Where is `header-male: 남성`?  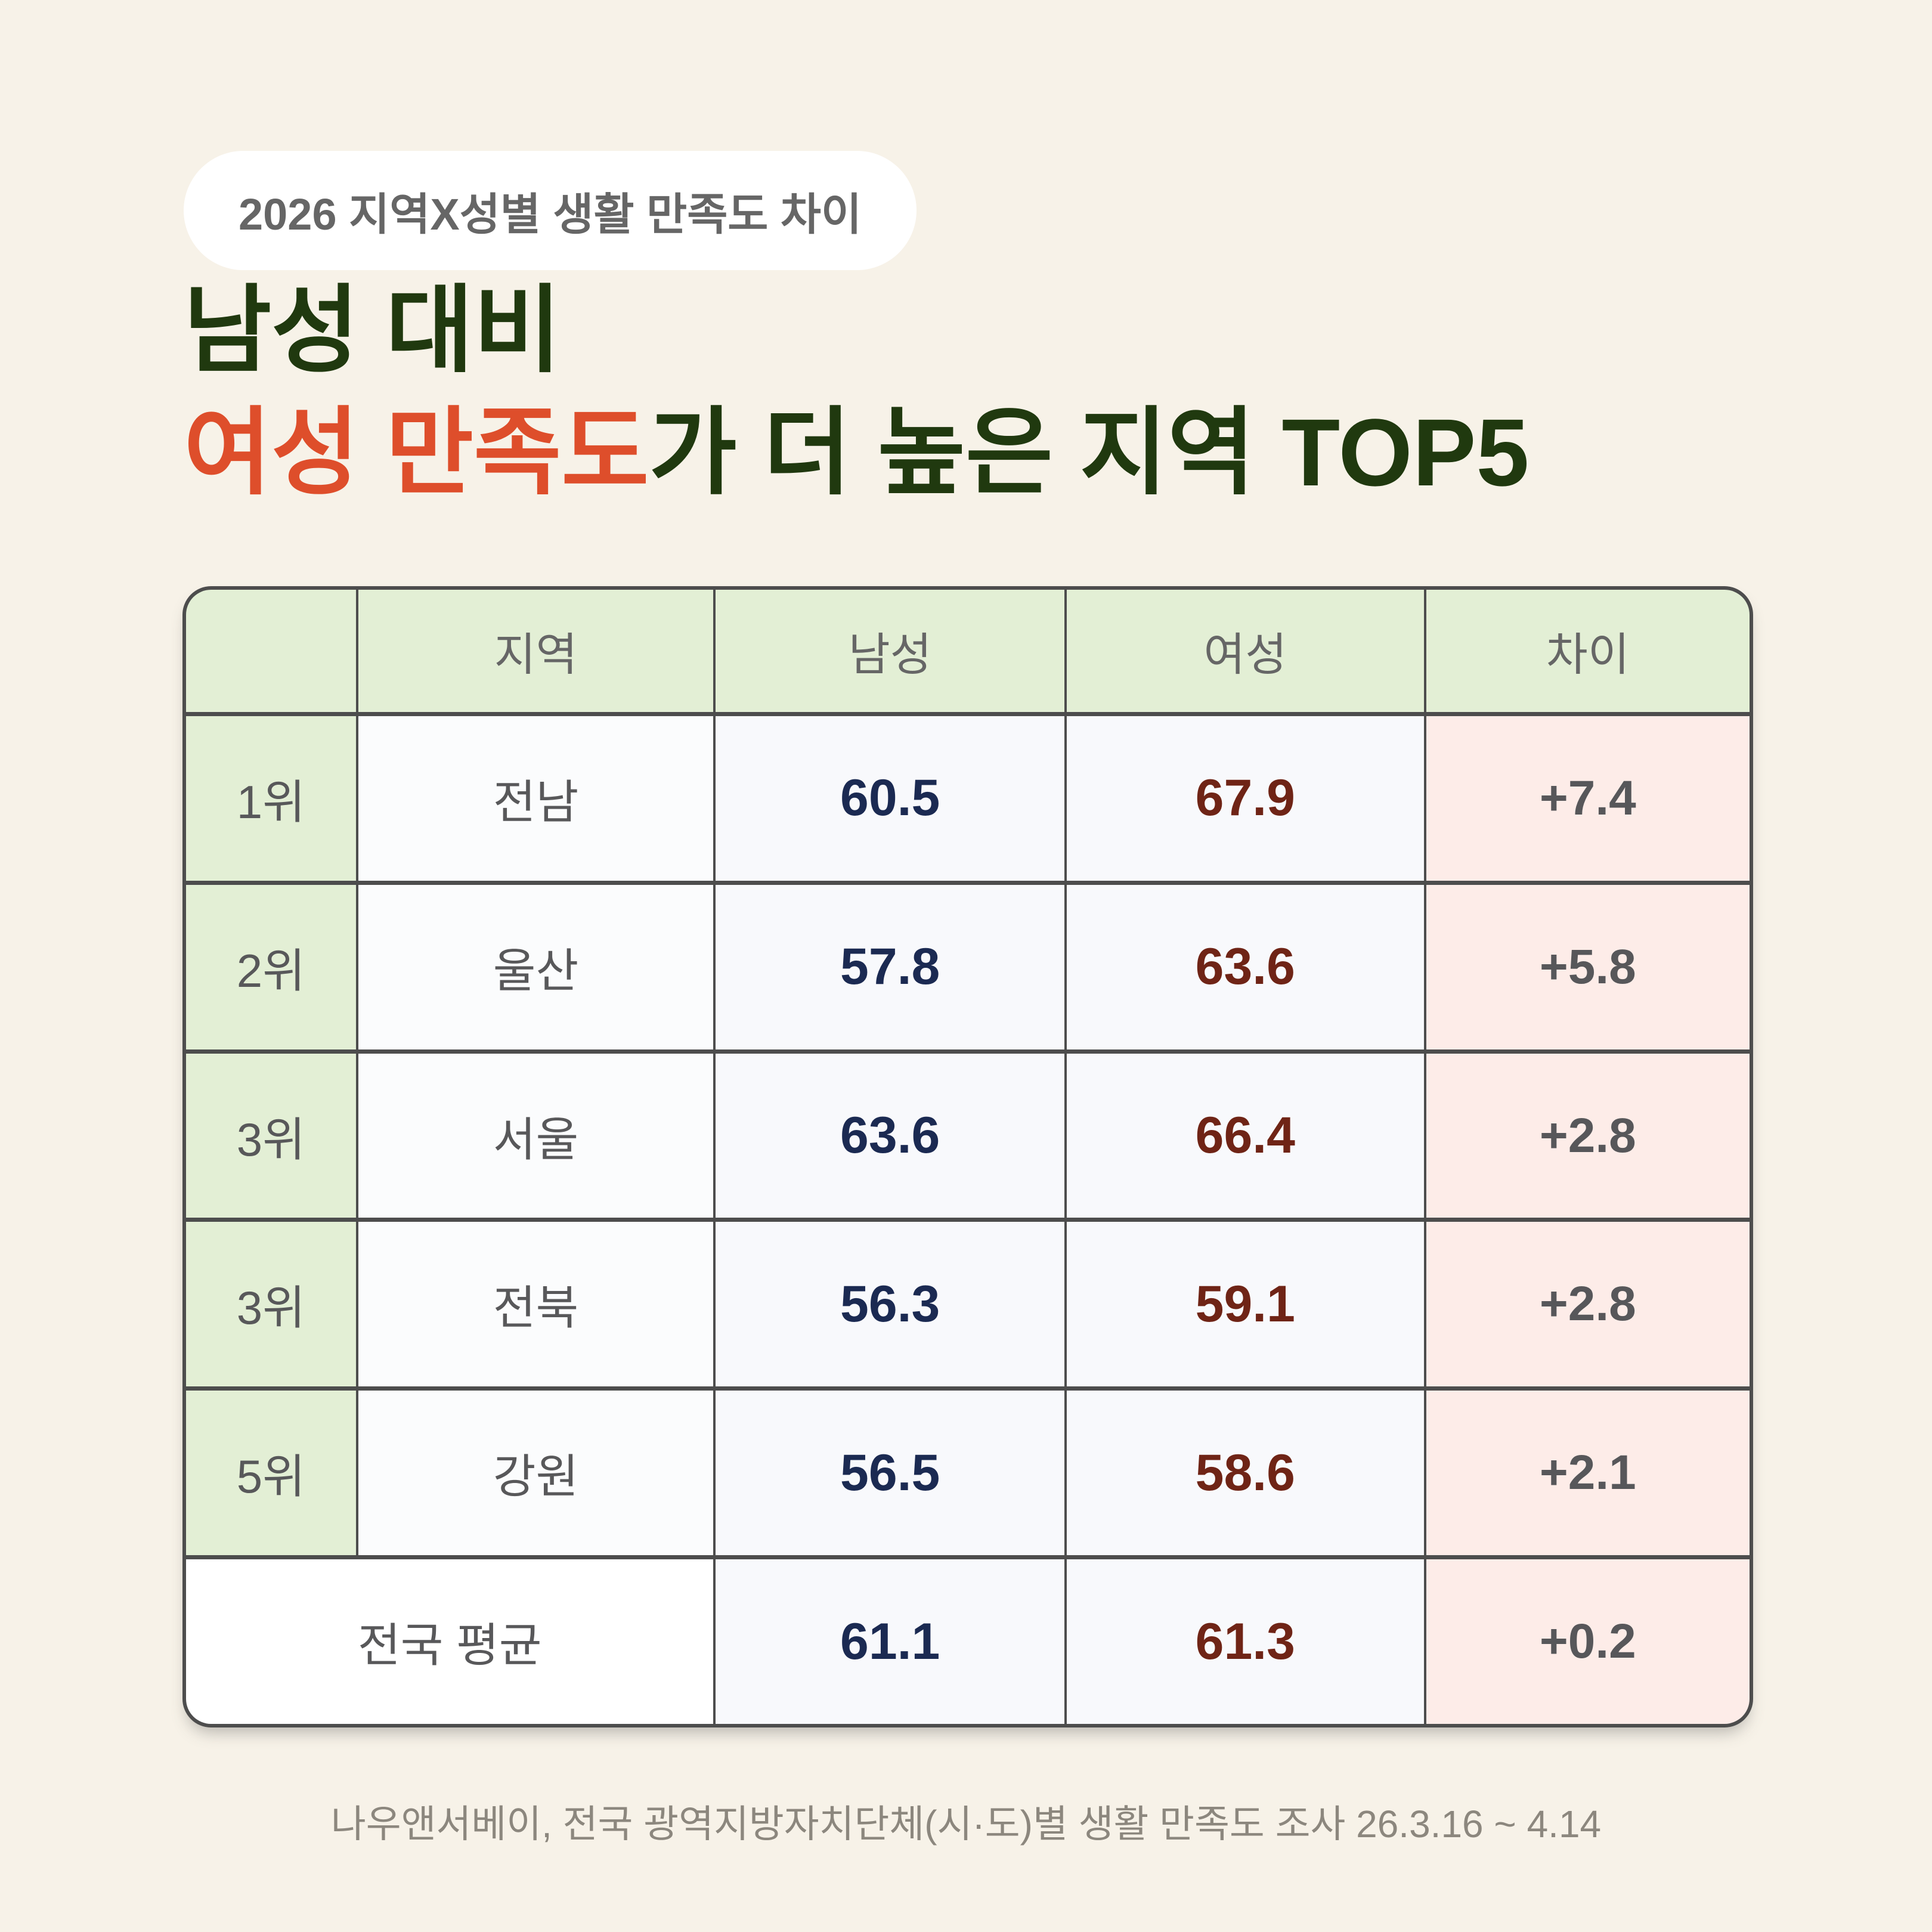
header-male: 남성 is located at coordinates (890, 651).